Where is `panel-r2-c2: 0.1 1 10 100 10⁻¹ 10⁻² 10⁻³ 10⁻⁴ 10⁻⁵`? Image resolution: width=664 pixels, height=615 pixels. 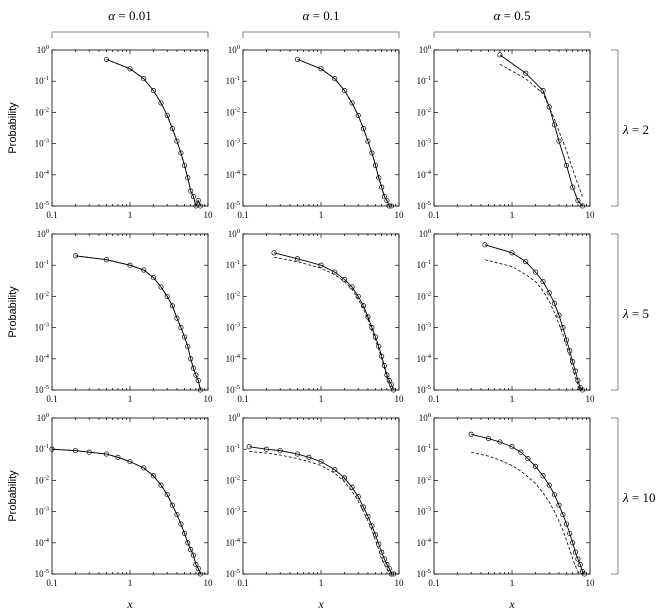 panel-r2-c2: 0.1 1 10 100 10⁻¹ 10⁻² 10⁻³ 10⁻⁴ 10⁻⁵ is located at coordinates (506, 500).